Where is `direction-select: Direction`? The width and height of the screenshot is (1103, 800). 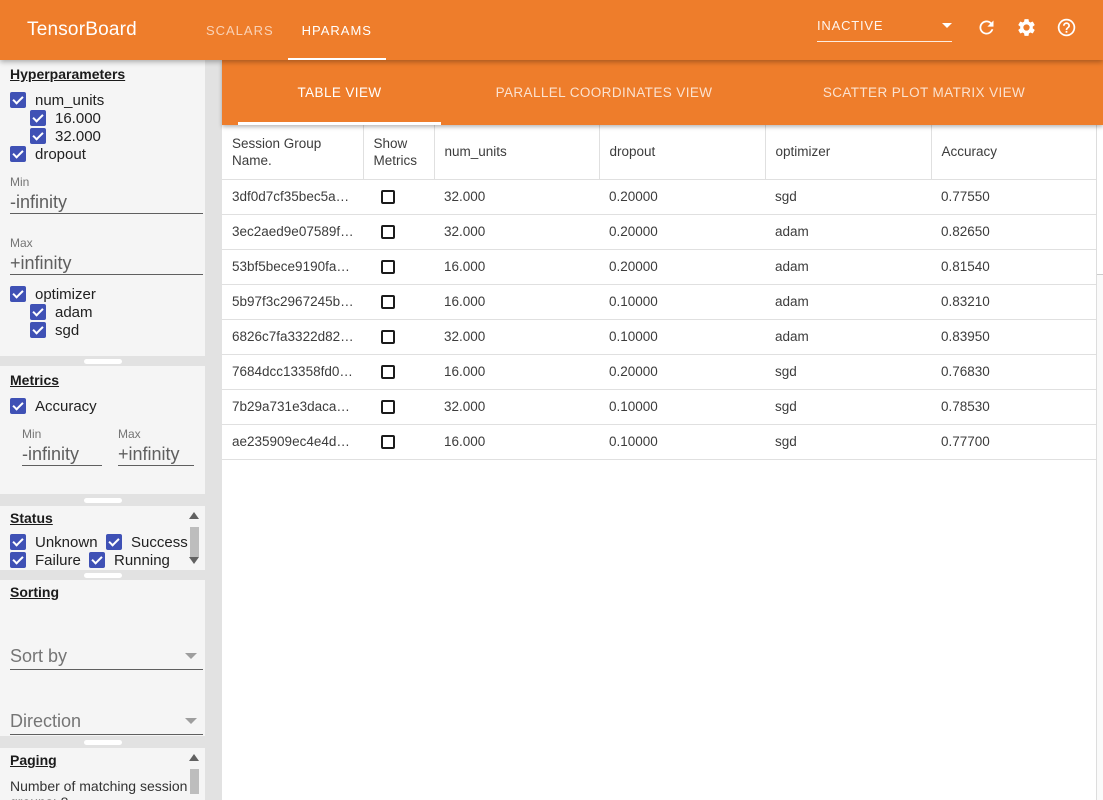
direction-select: Direction is located at coordinates (106, 722).